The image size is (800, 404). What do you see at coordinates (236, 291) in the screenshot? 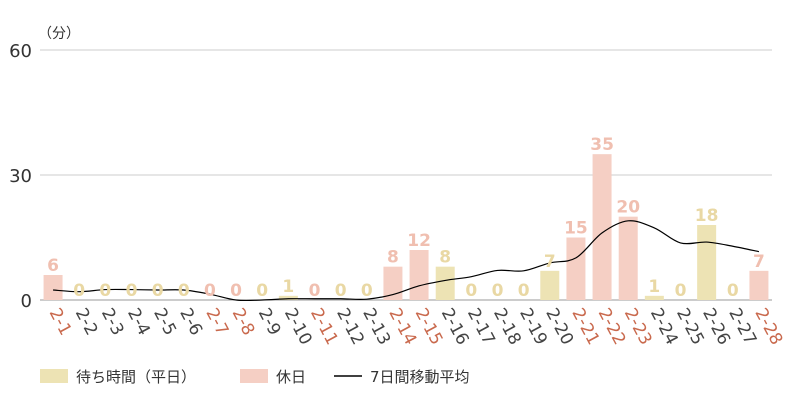
I see `data-label-2-8: 0` at bounding box center [236, 291].